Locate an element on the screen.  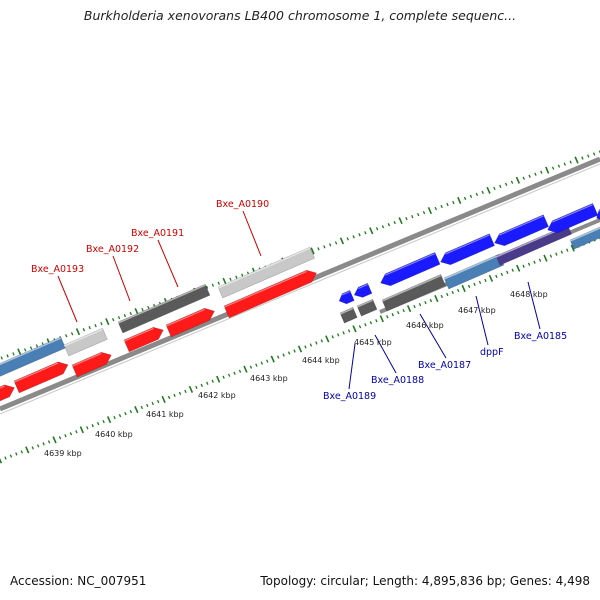
gene-label-reverse: Bxe_A0189 is located at coordinates (349, 396).